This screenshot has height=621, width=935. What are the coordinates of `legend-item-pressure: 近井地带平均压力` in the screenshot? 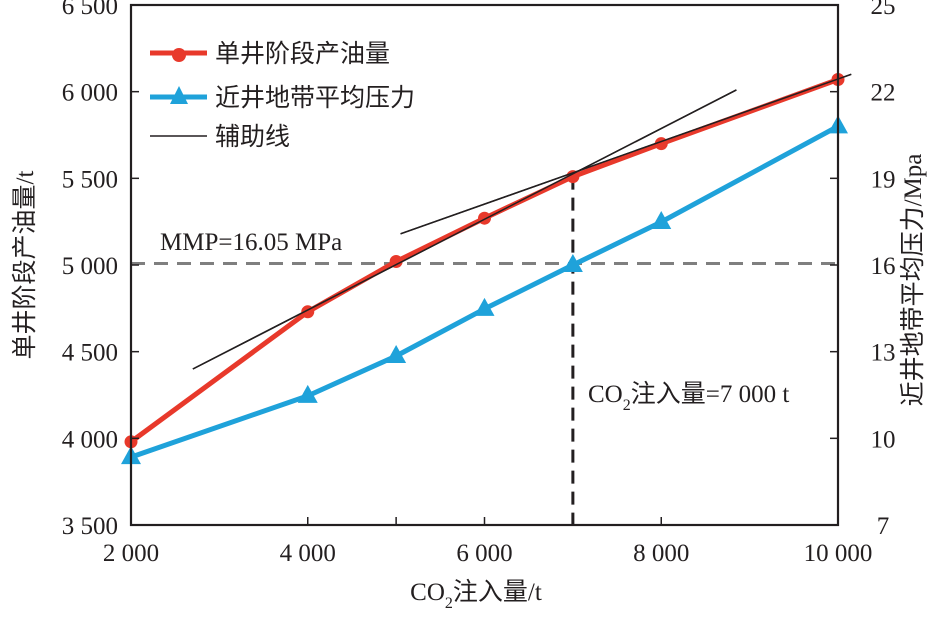 It's located at (282, 97).